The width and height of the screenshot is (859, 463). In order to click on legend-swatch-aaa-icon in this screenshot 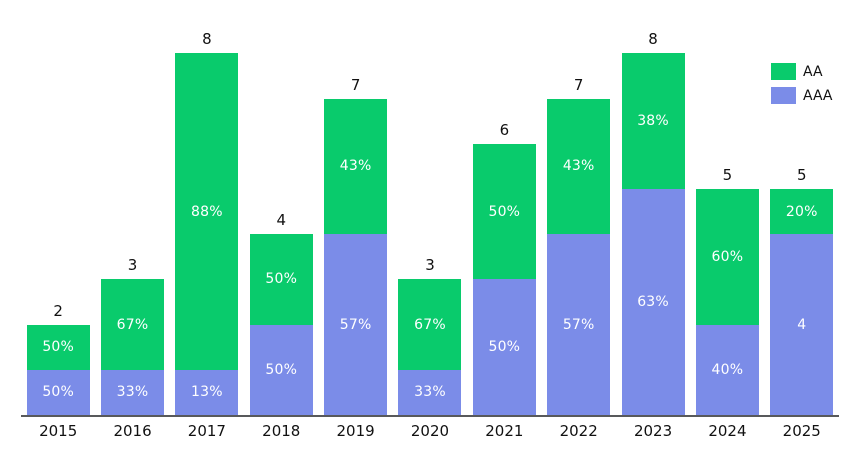, I will do `click(783, 95)`.